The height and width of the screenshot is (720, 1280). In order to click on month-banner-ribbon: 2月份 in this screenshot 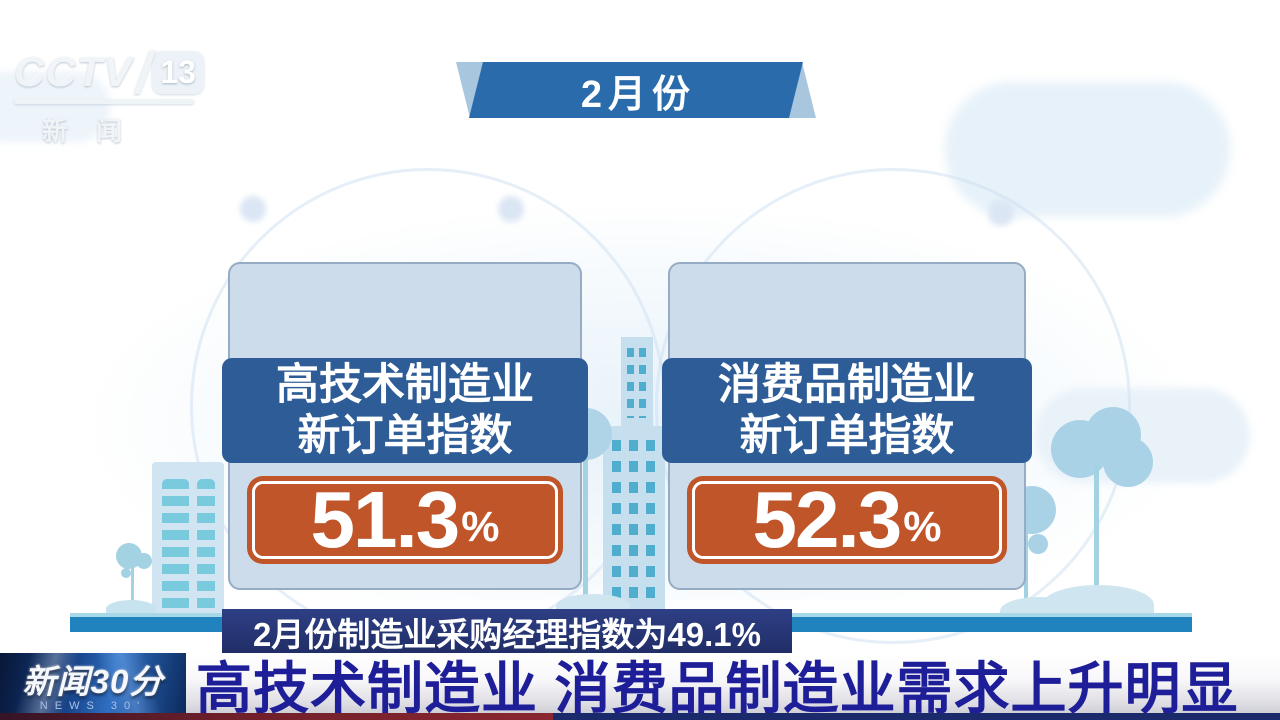, I will do `click(636, 90)`.